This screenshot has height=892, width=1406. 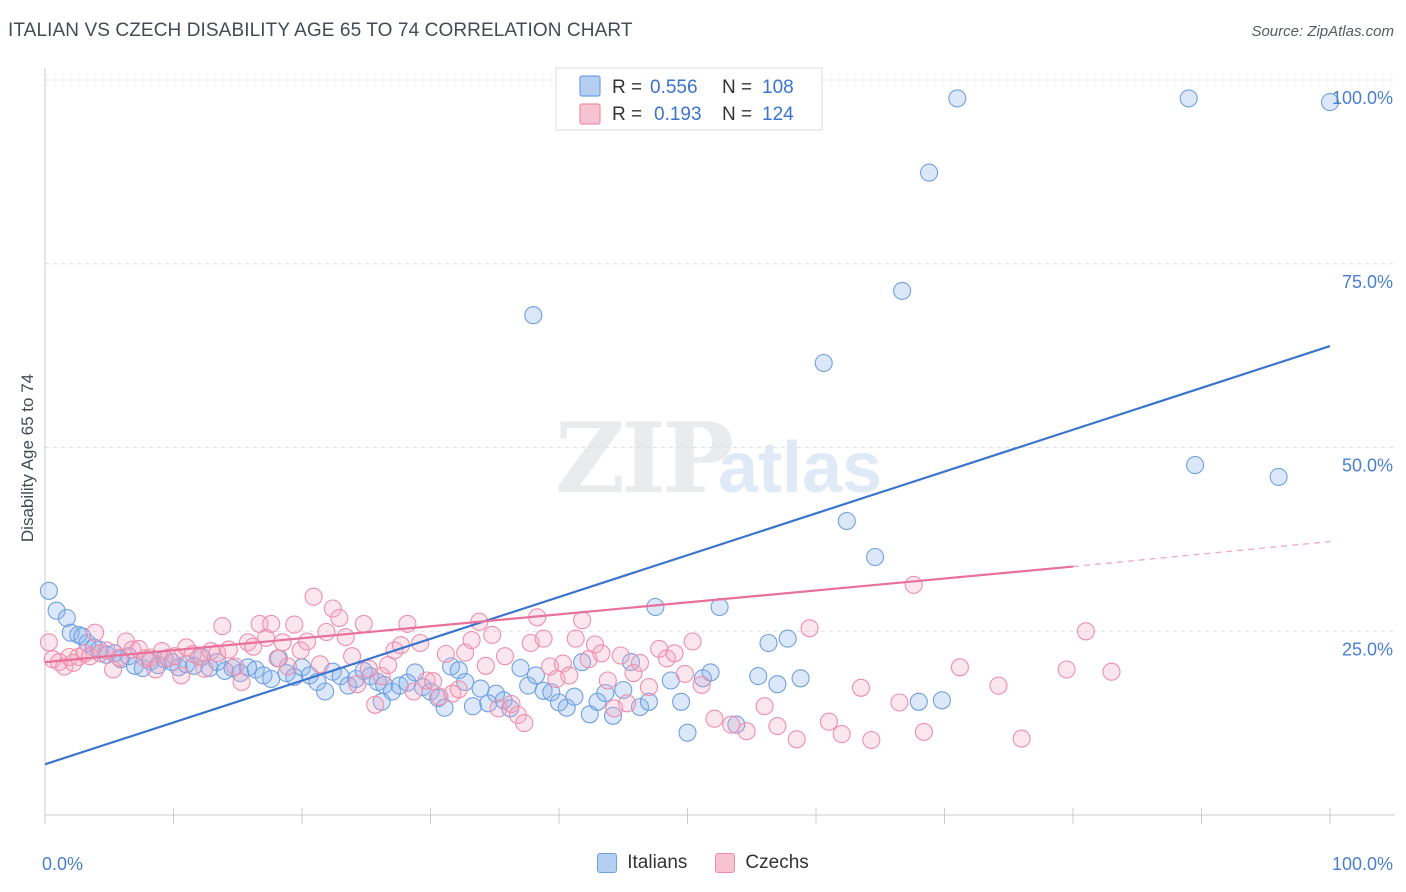 I want to click on legend-label-italians: Italians, so click(x=657, y=862).